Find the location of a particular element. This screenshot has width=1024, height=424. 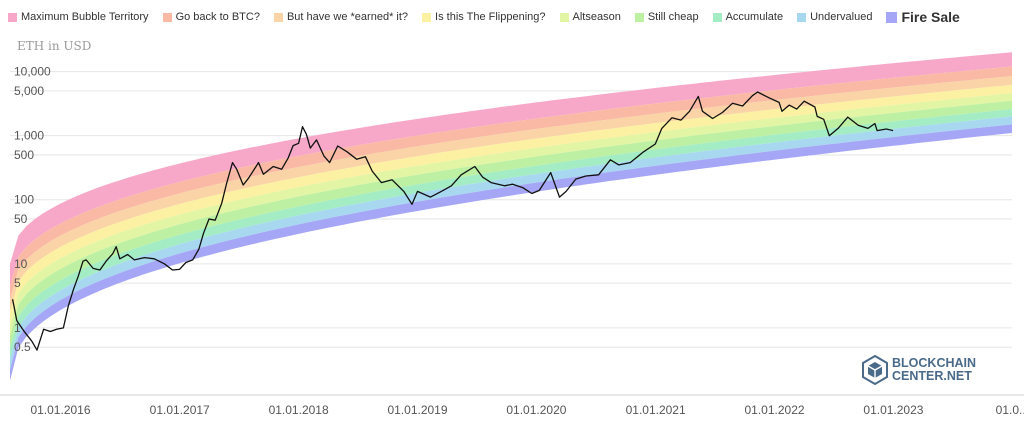

legend-item-earned-it: But have we *earned* it? is located at coordinates (341, 17).